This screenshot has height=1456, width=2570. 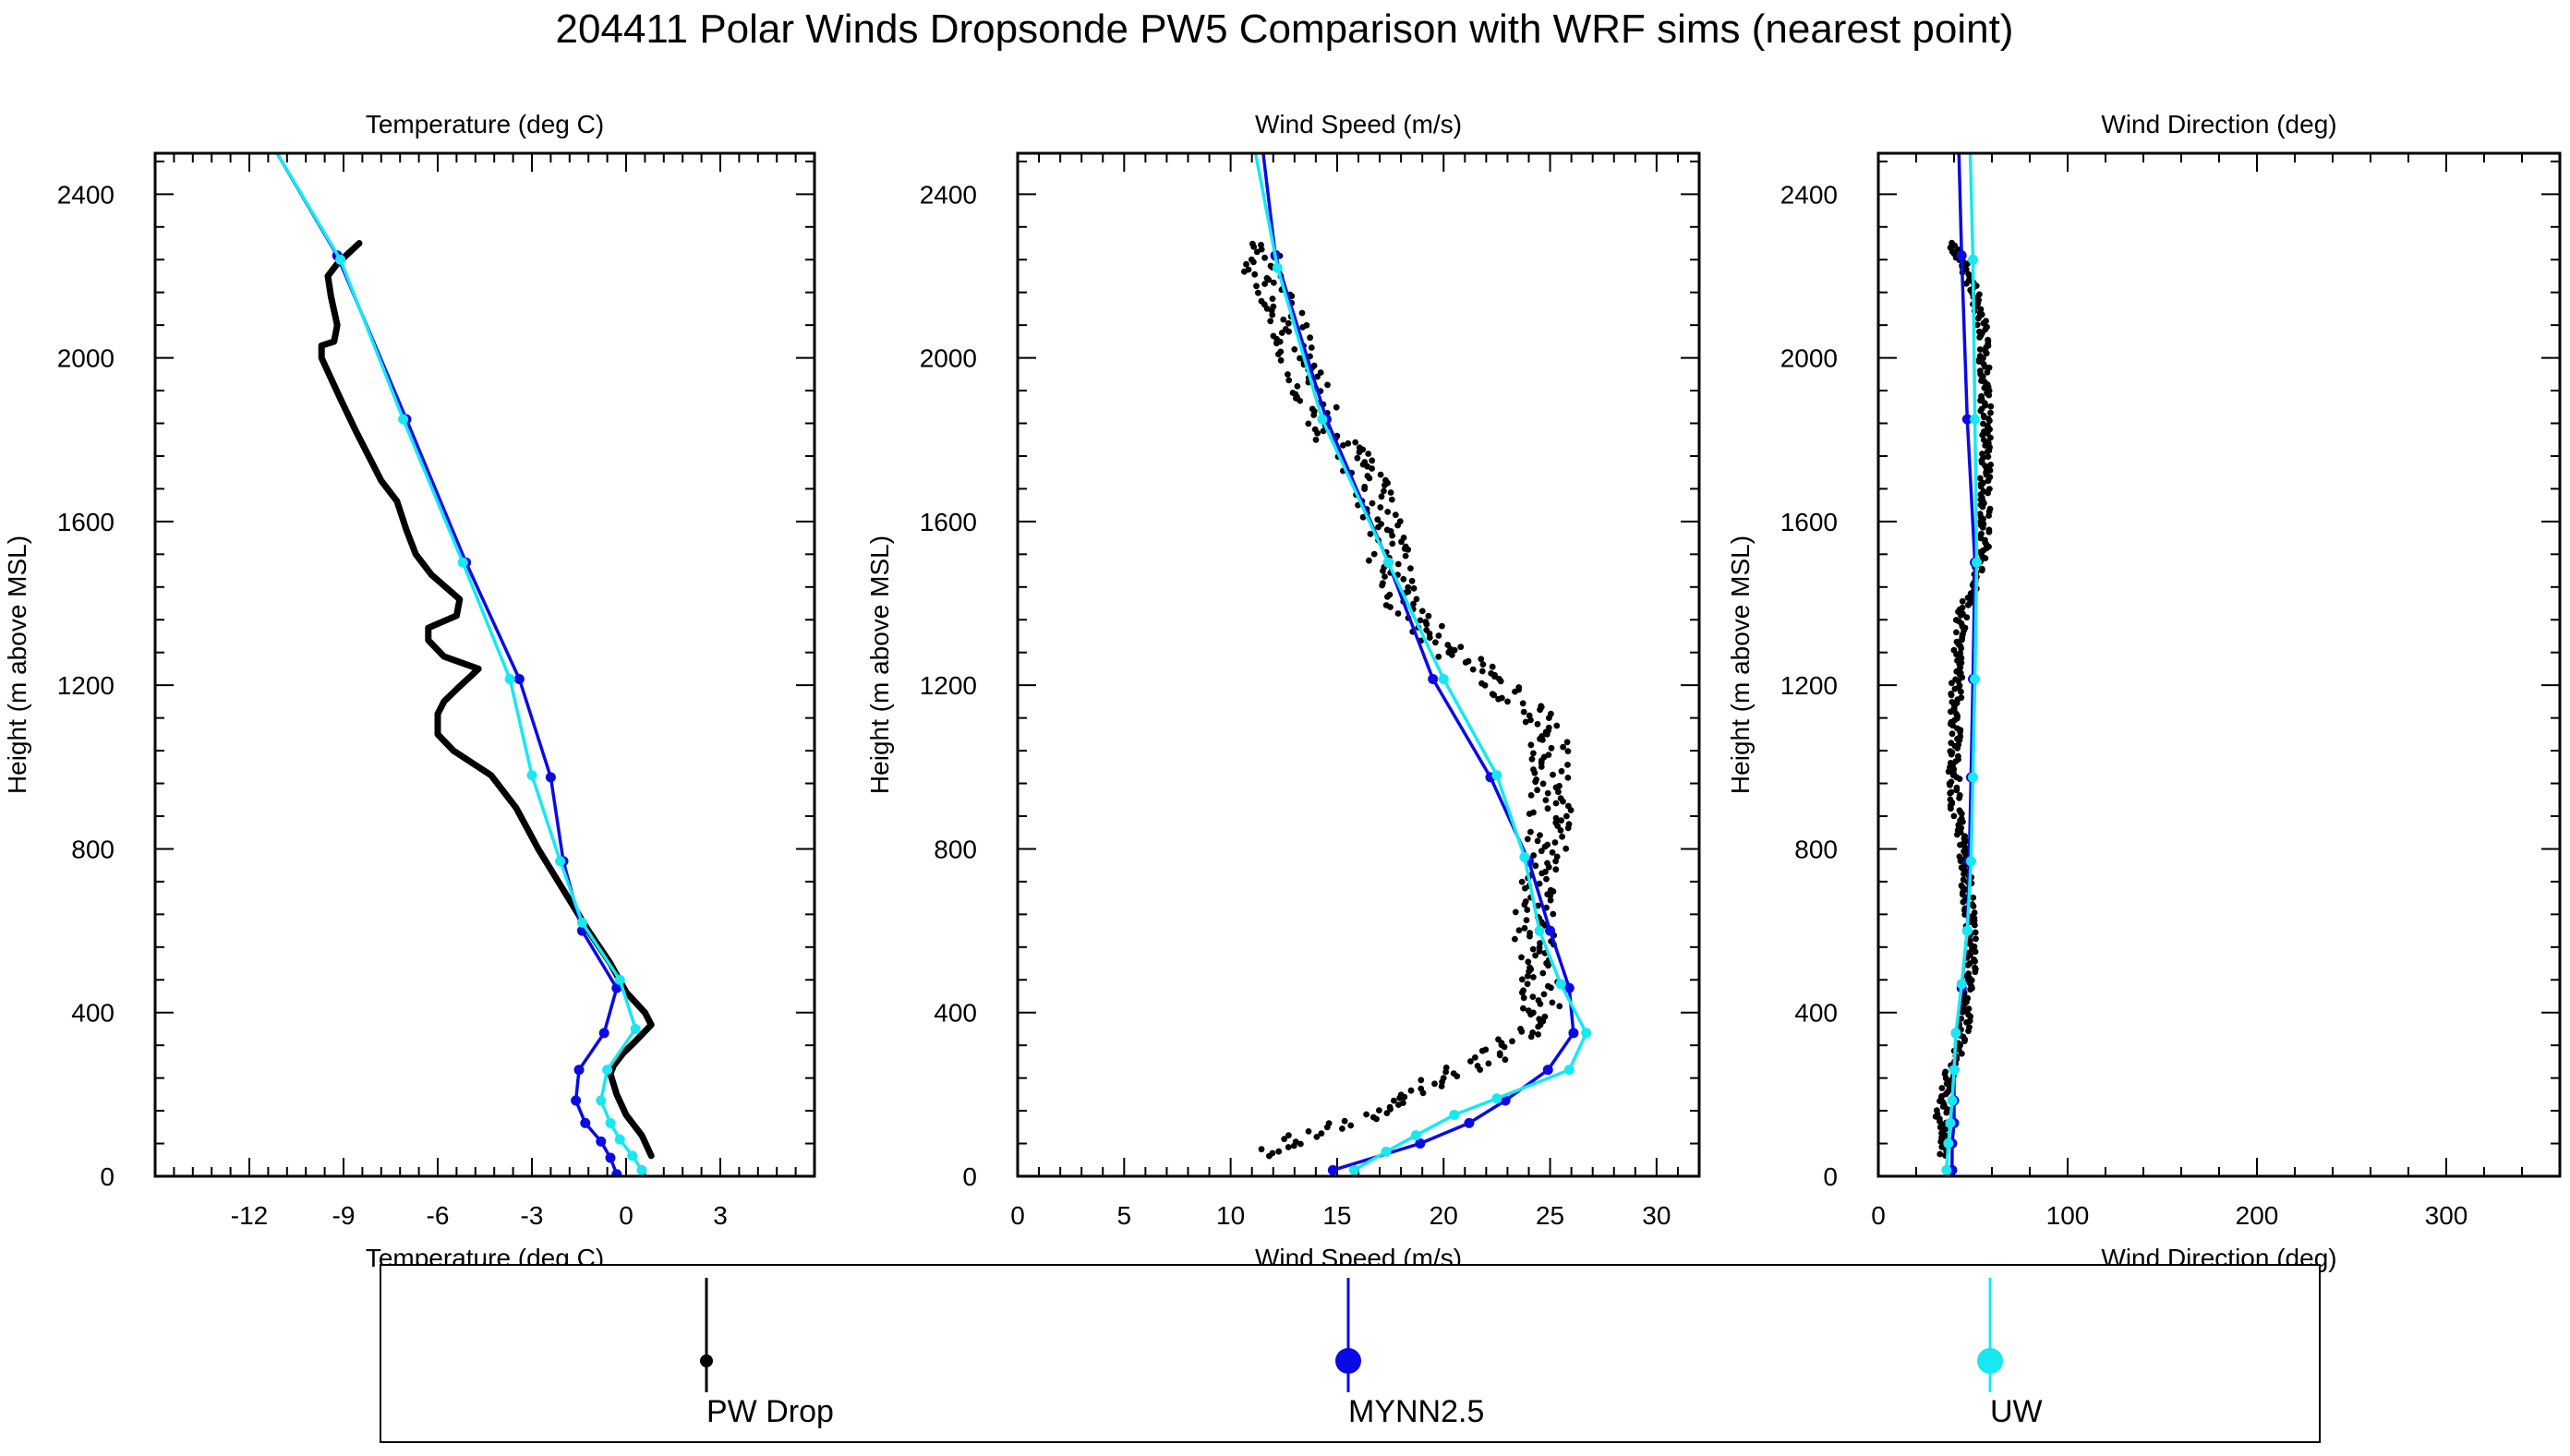 I want to click on legend-label: PW Drop, so click(x=770, y=1411).